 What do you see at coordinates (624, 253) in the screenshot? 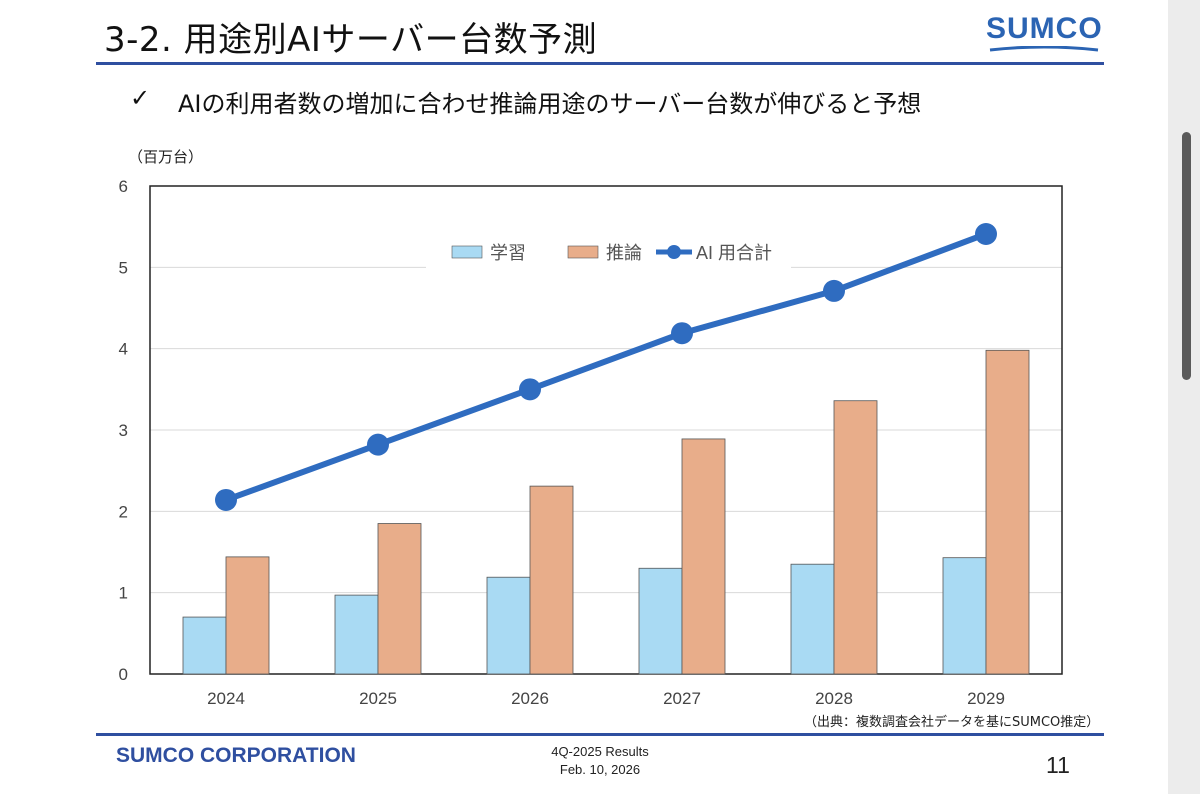
I see `legend-inference-label: 推論` at bounding box center [624, 253].